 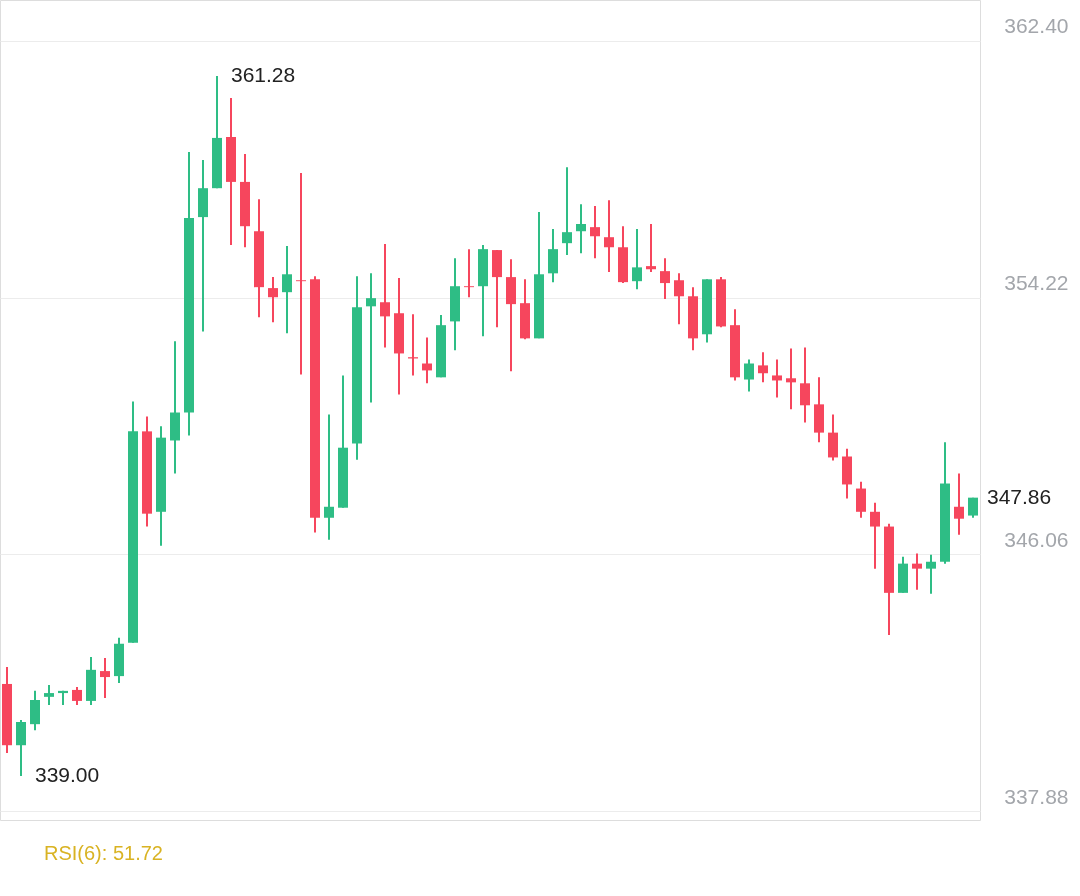 I want to click on y-tick-label: 337.88, so click(x=1036, y=796).